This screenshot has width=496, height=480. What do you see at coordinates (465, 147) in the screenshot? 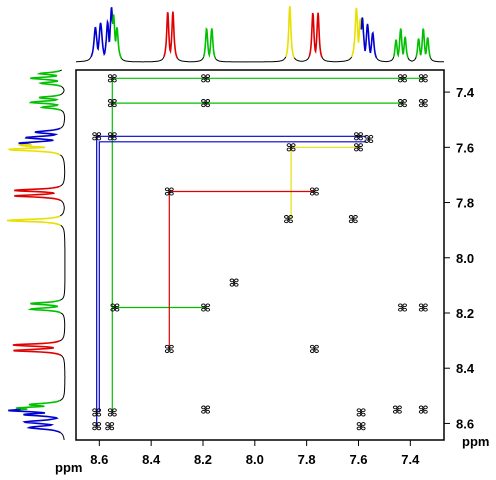
I see `y-tick-label-1: 7.6` at bounding box center [465, 147].